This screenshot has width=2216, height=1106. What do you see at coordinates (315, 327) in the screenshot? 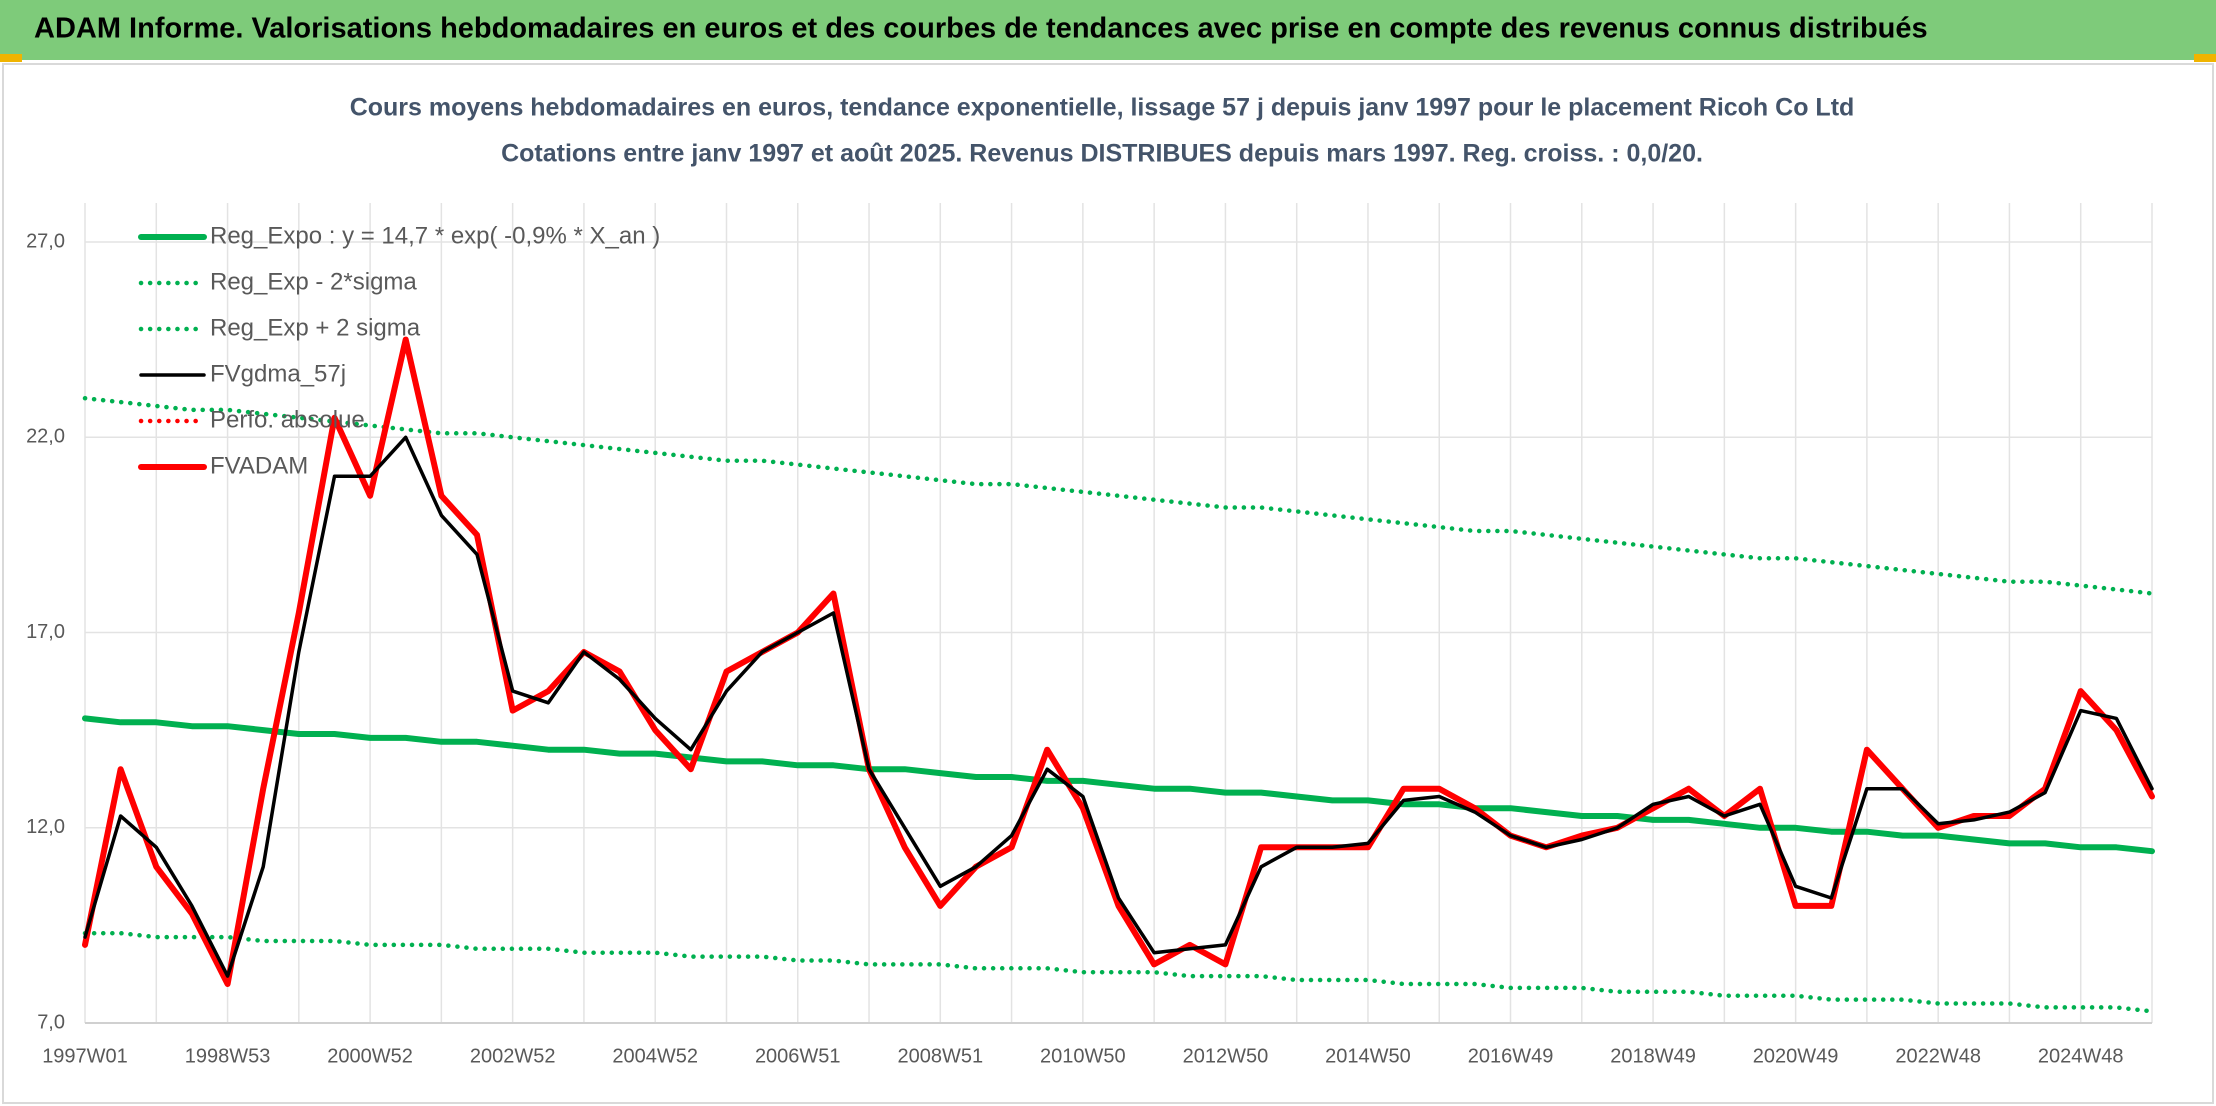
I see `legend-label: Reg_Exp + 2 sigma` at bounding box center [315, 327].